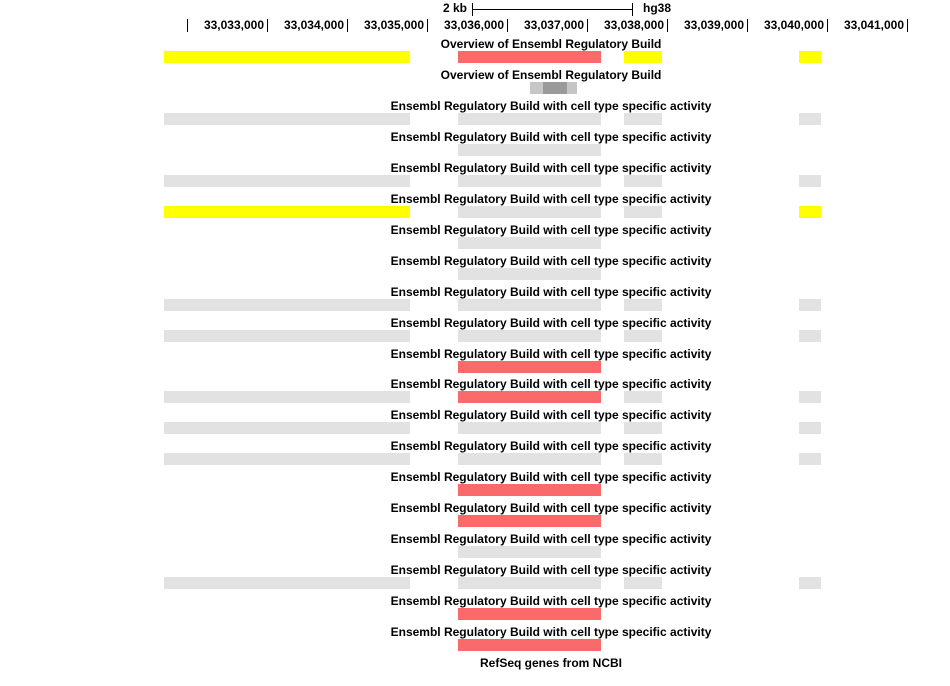 Image resolution: width=950 pixels, height=686 pixels. Describe the element at coordinates (473, 25) in the screenshot. I see `ruler-tick-label: 33,036,000` at that location.